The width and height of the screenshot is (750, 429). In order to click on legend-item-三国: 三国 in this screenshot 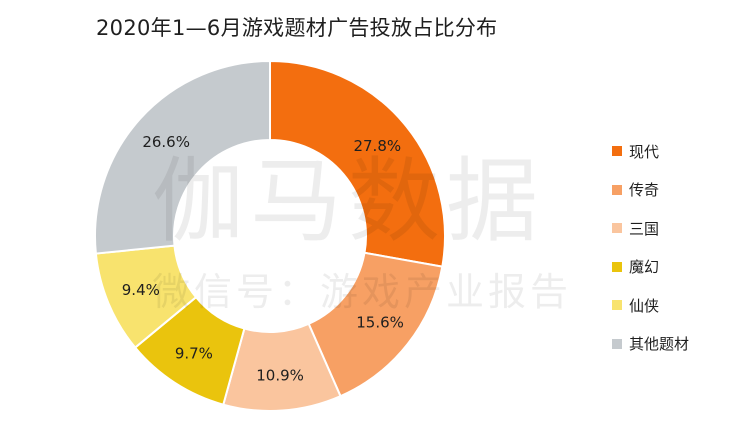, I will do `click(650, 228)`.